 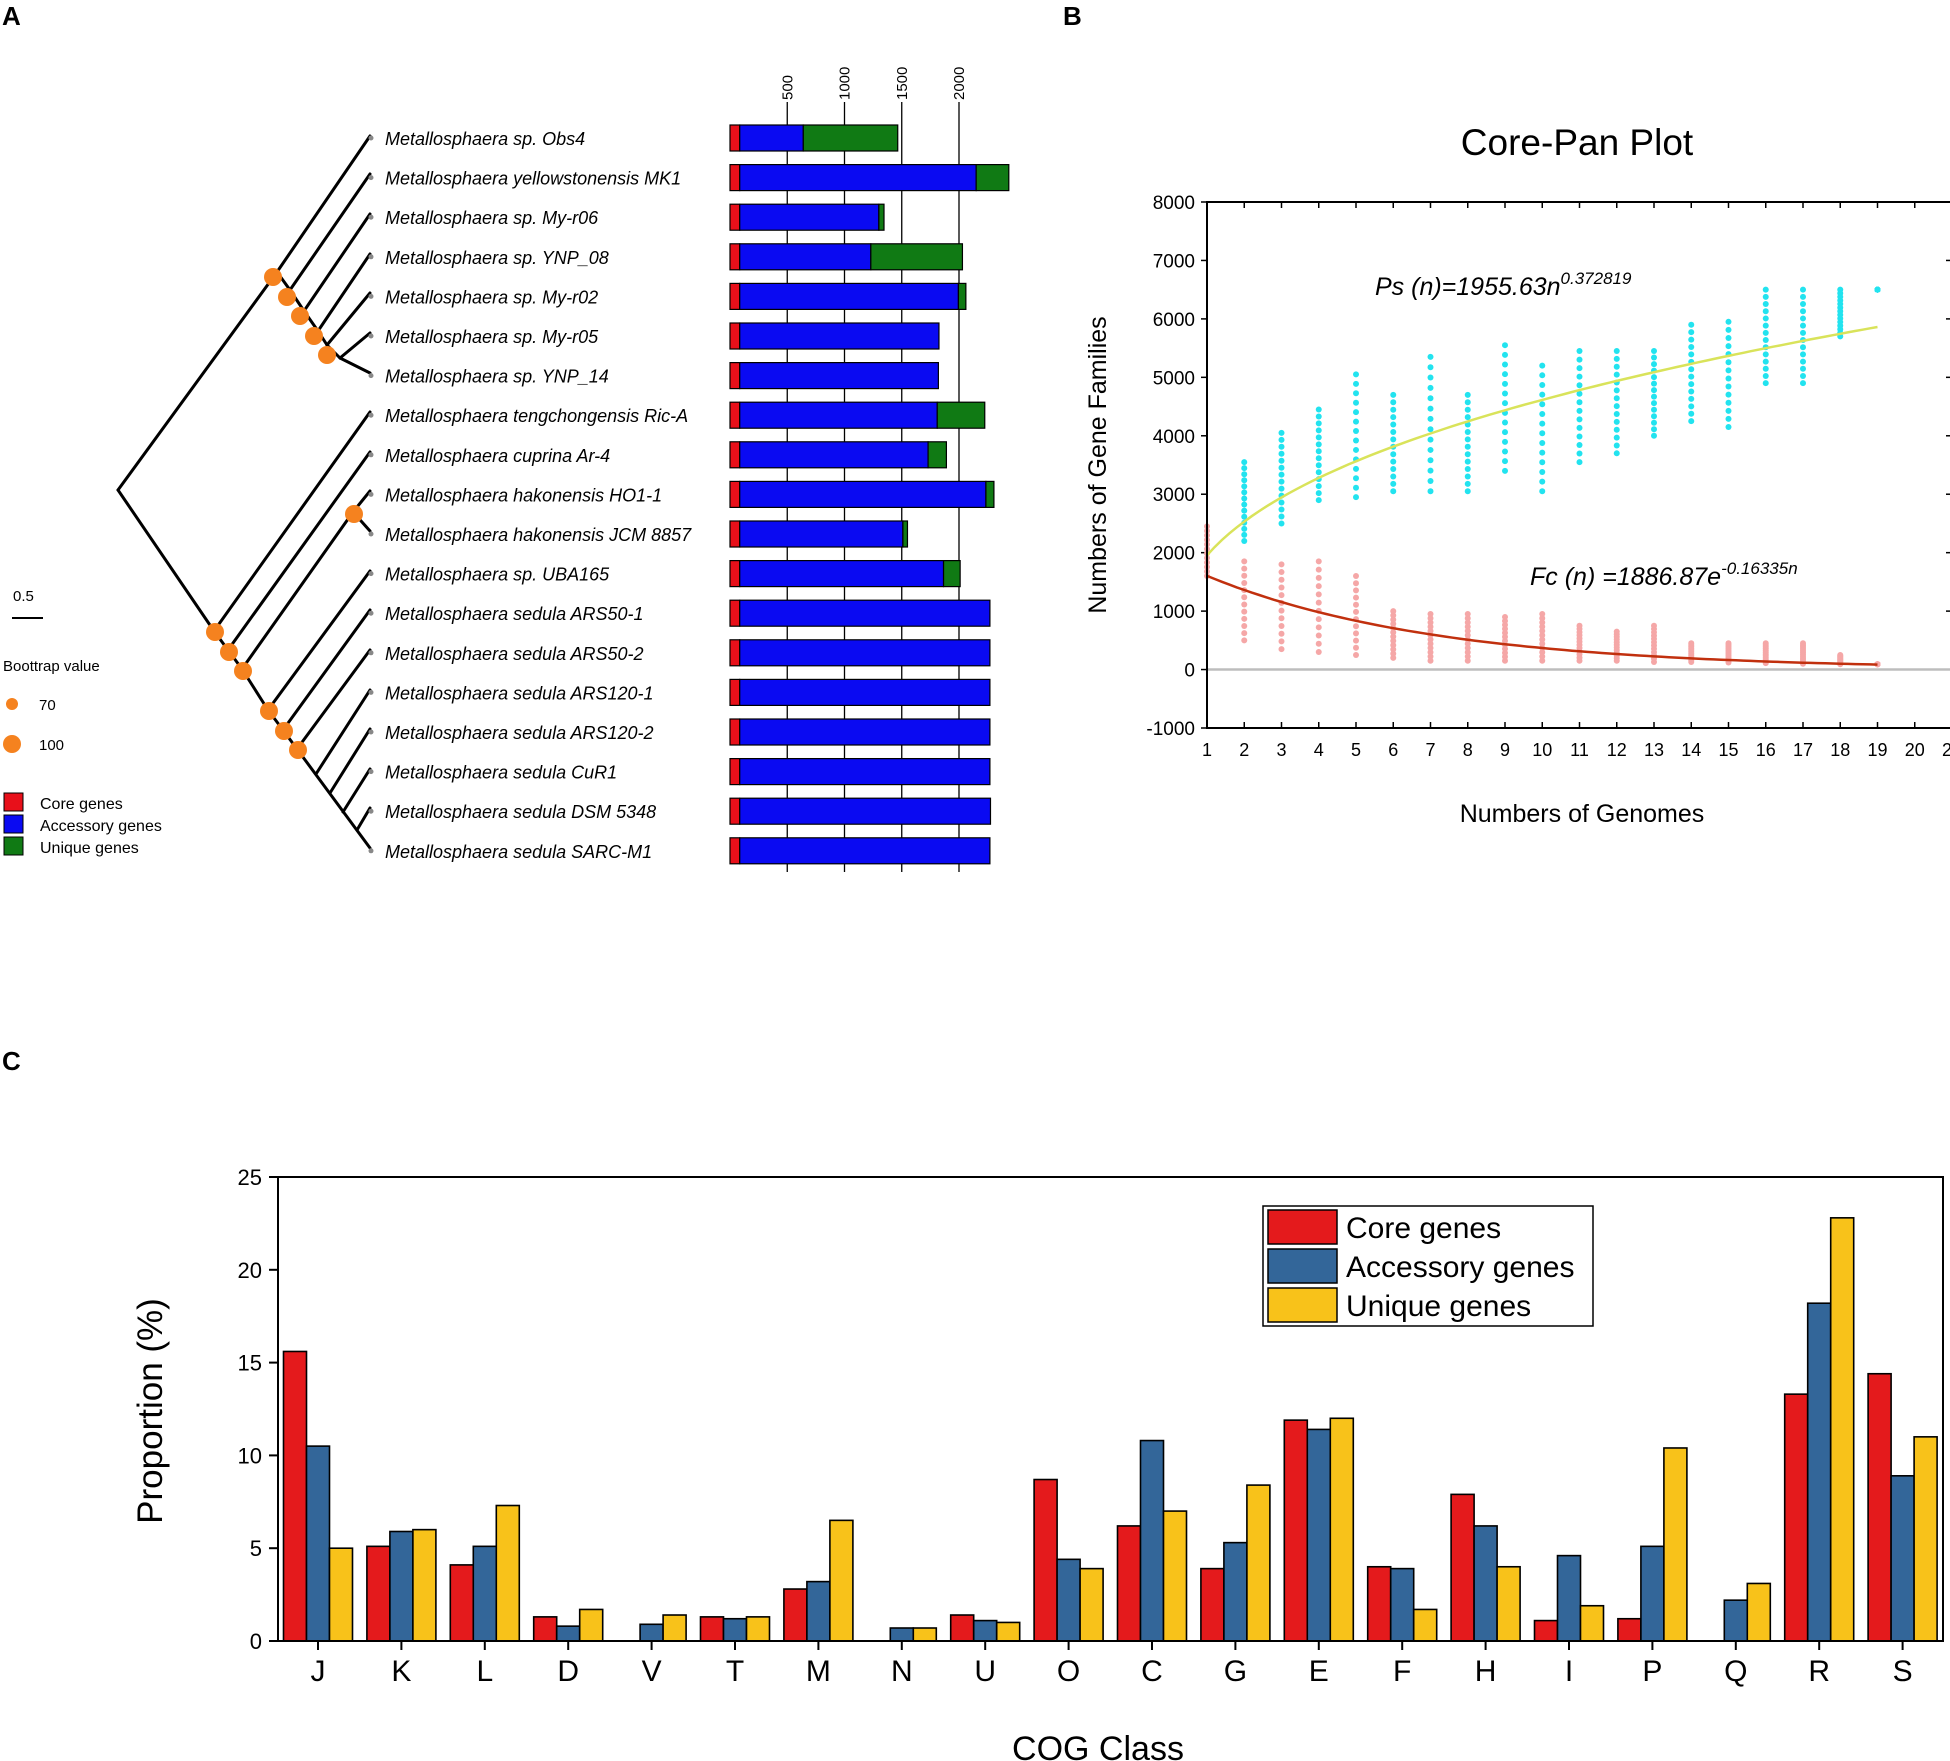 What do you see at coordinates (1098, 1745) in the screenshot?
I see `cog-x-label: COG Class` at bounding box center [1098, 1745].